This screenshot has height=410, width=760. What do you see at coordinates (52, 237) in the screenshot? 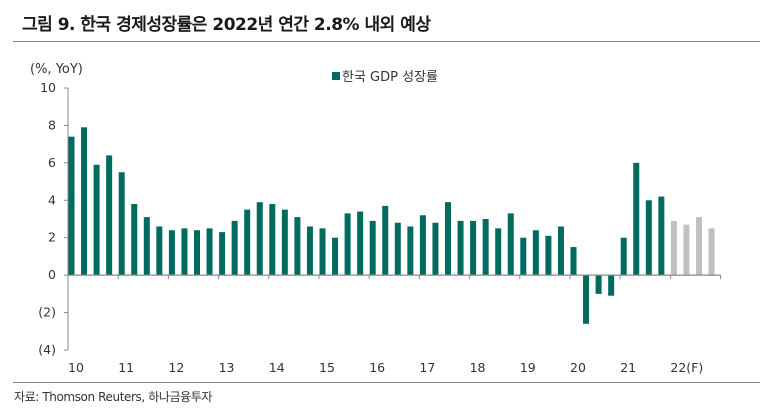
I see `y-tick-label: 2` at bounding box center [52, 237].